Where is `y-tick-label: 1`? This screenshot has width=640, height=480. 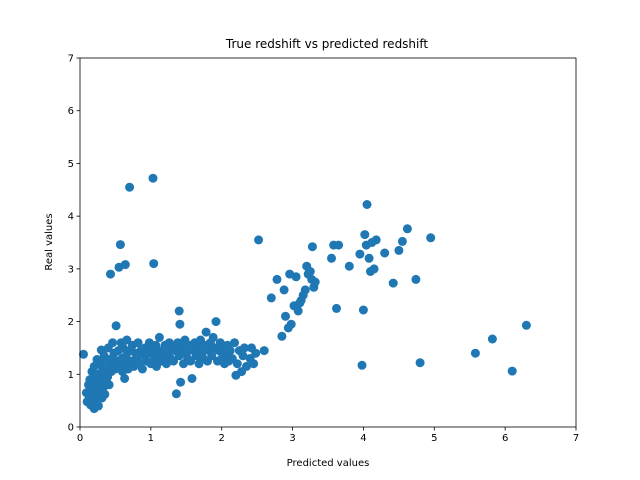
y-tick-label: 1 is located at coordinates (71, 375).